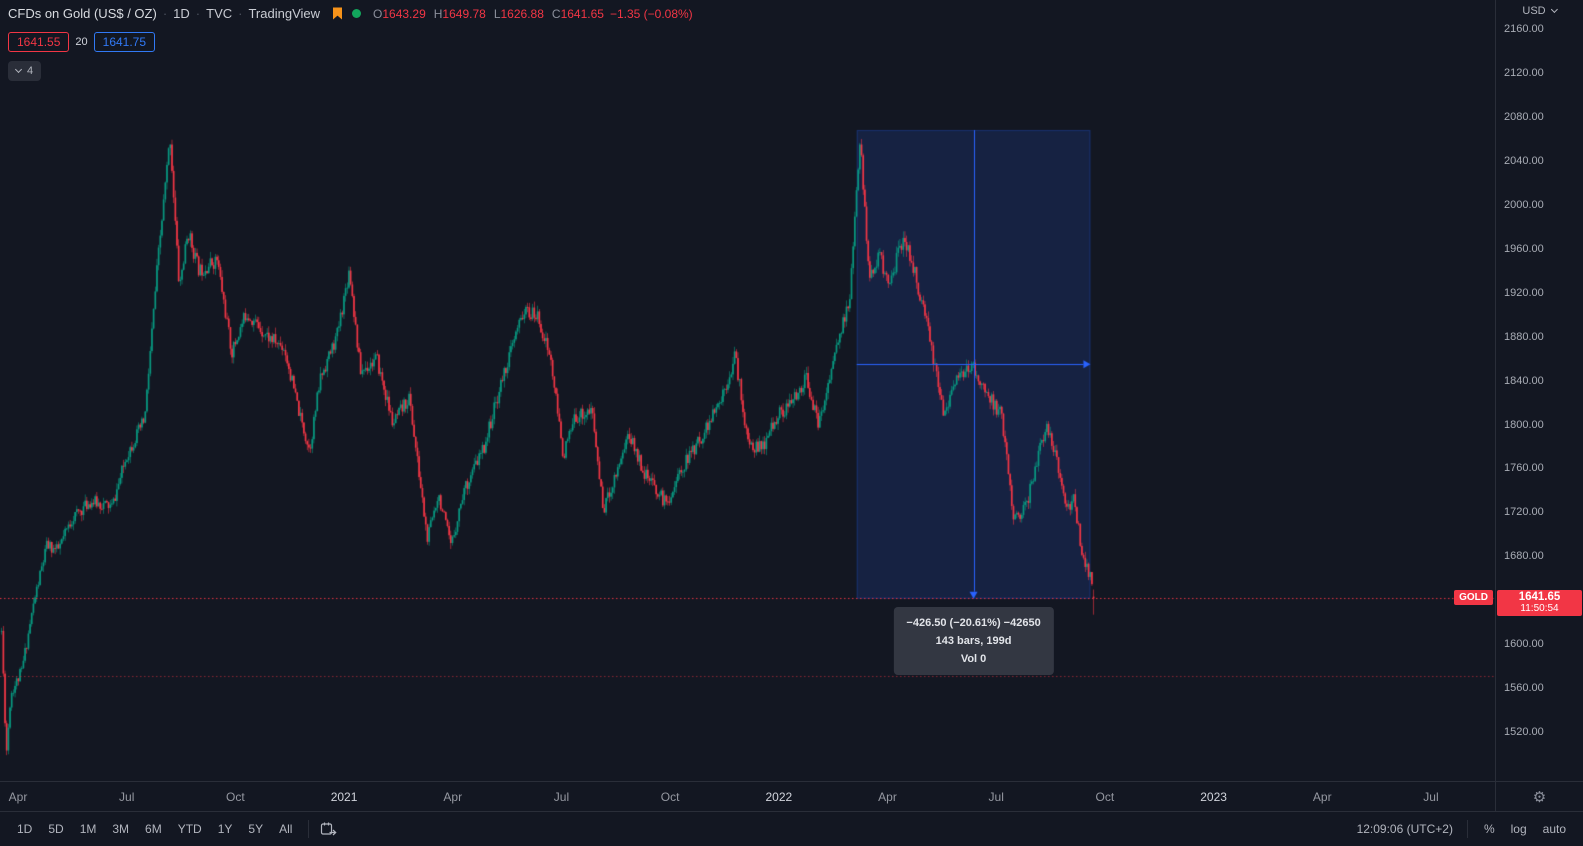  What do you see at coordinates (1524, 468) in the screenshot?
I see `price-tick-label: 1760.00` at bounding box center [1524, 468].